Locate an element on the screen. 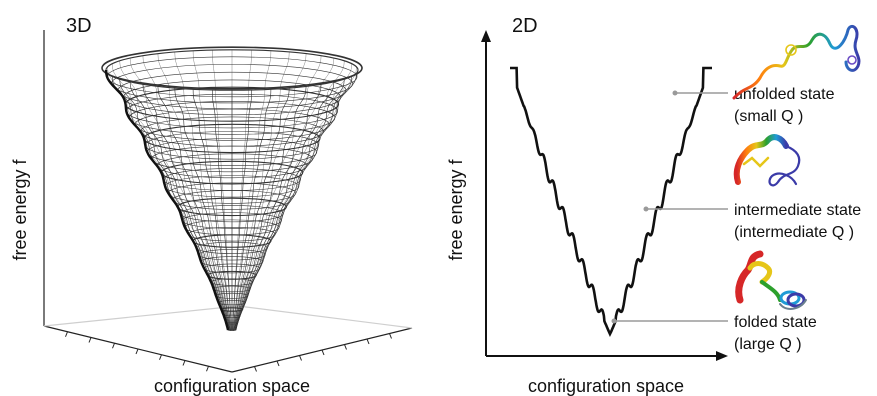 This screenshot has height=396, width=877. intermediate-marker is located at coordinates (646, 209).